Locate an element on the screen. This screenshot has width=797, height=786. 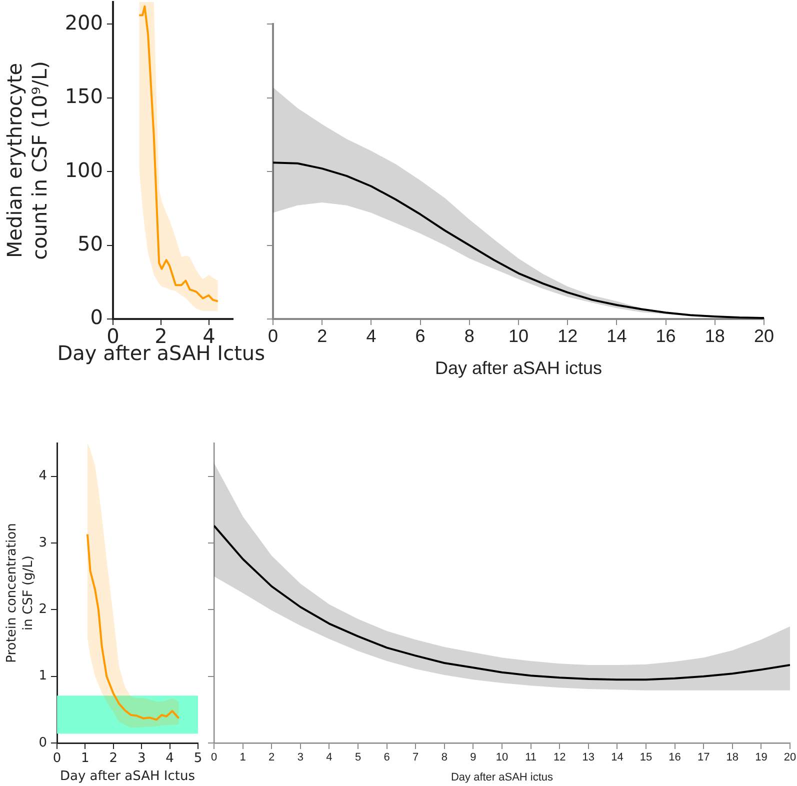
y-tick-label: 150 is located at coordinates (83, 96).